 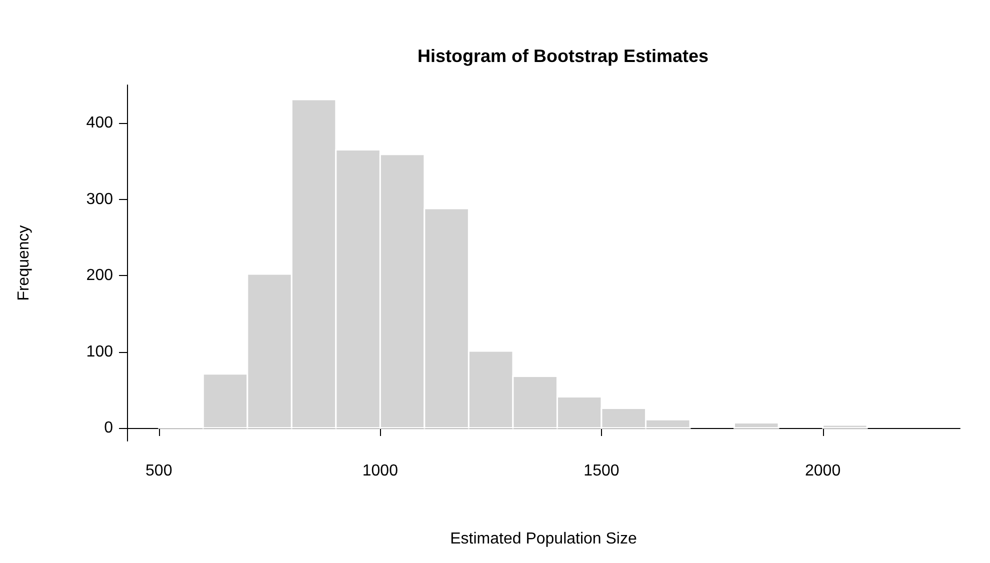 What do you see at coordinates (109, 428) in the screenshot?
I see `y-tick-label: 0` at bounding box center [109, 428].